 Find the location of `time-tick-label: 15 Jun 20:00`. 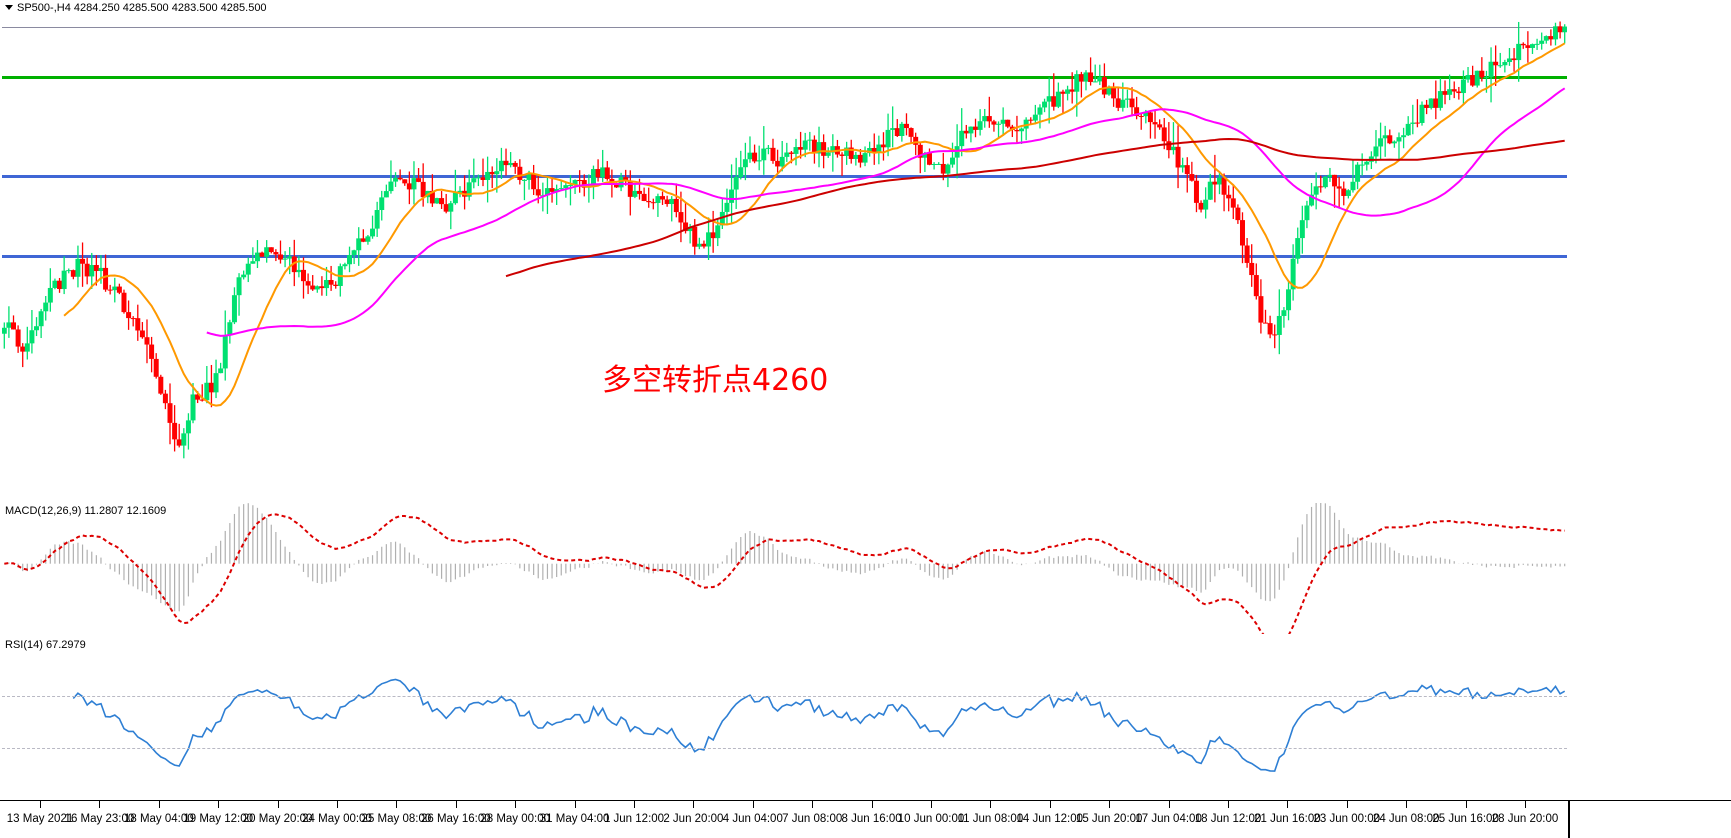

time-tick-label: 15 Jun 20:00 is located at coordinates (1109, 819).